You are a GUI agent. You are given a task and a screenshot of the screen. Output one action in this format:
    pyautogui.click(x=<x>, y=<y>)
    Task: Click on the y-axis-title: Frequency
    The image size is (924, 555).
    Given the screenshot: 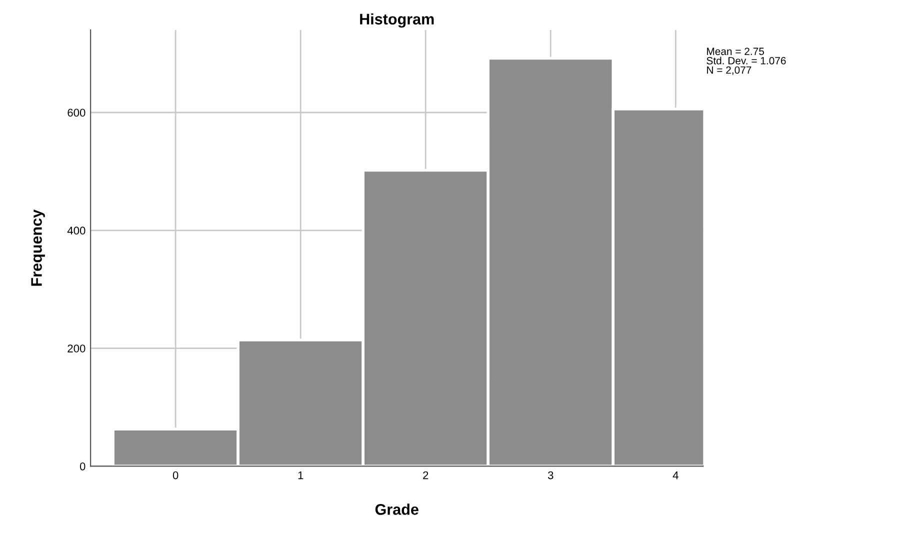 What is the action you would take?
    pyautogui.click(x=38, y=248)
    